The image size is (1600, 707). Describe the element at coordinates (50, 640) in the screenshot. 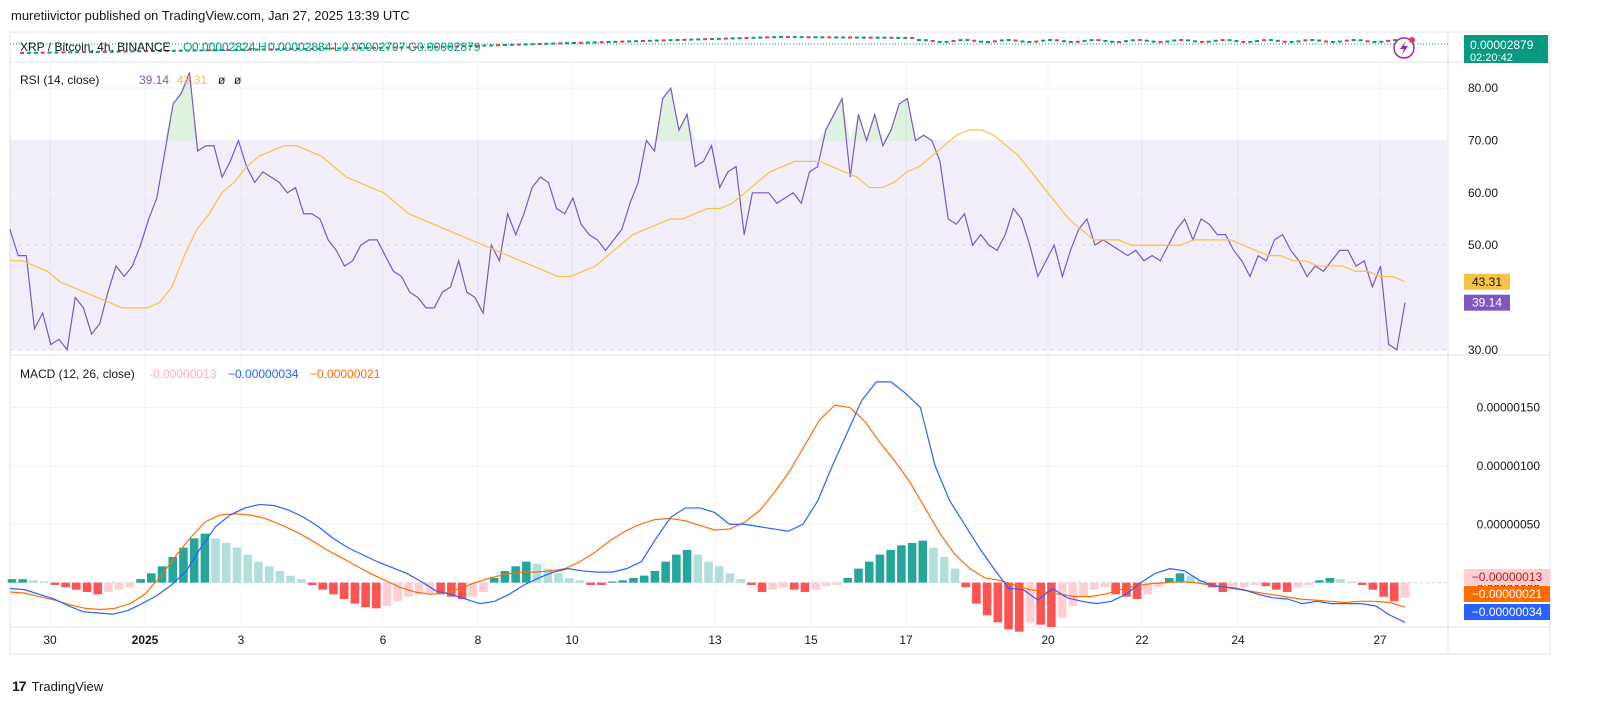

I see `time-axis-tick: 30` at that location.